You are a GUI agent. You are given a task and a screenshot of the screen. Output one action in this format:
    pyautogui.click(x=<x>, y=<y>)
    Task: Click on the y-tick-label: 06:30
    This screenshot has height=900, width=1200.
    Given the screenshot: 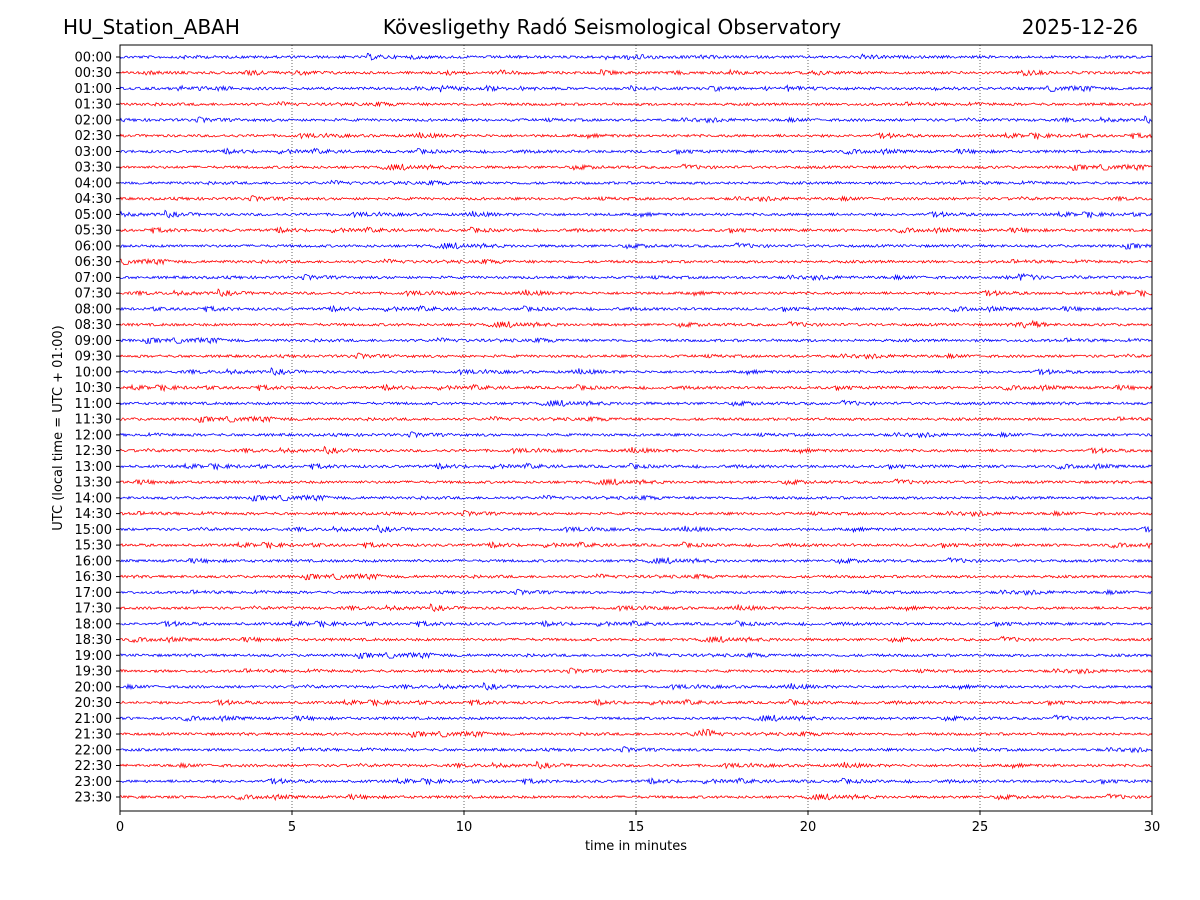 What is the action you would take?
    pyautogui.click(x=93, y=262)
    